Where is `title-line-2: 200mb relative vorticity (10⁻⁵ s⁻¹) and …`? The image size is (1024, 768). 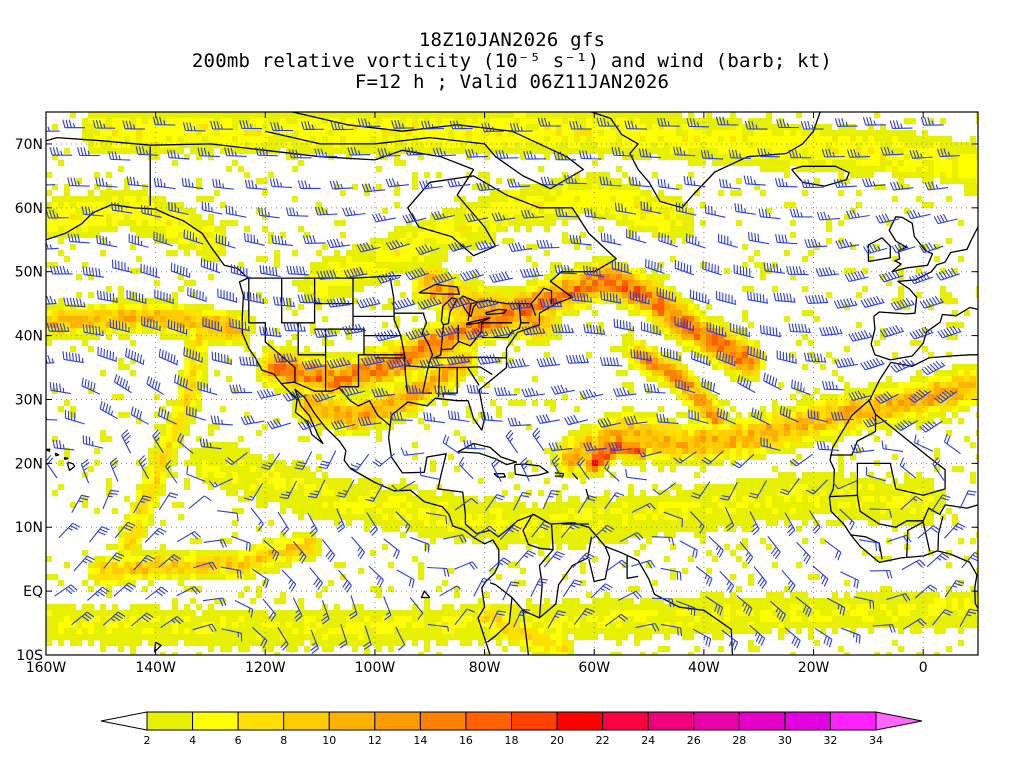 title-line-2: 200mb relative vorticity (10⁻⁵ s⁻¹) and … is located at coordinates (512, 61).